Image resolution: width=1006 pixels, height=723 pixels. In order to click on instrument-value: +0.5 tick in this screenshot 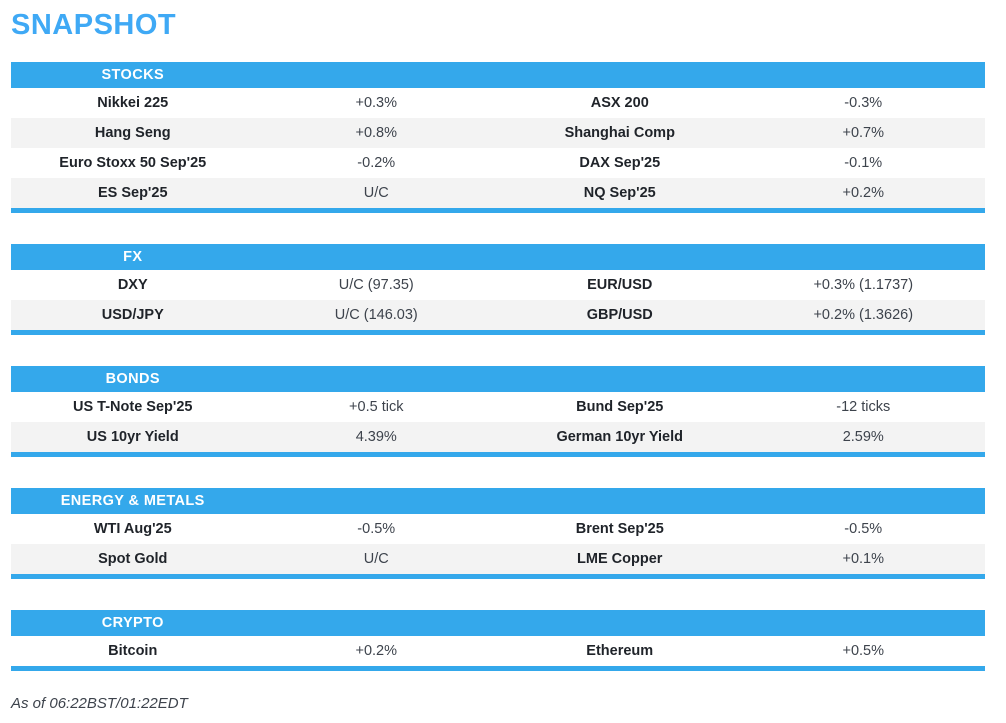, I will do `click(376, 406)`.